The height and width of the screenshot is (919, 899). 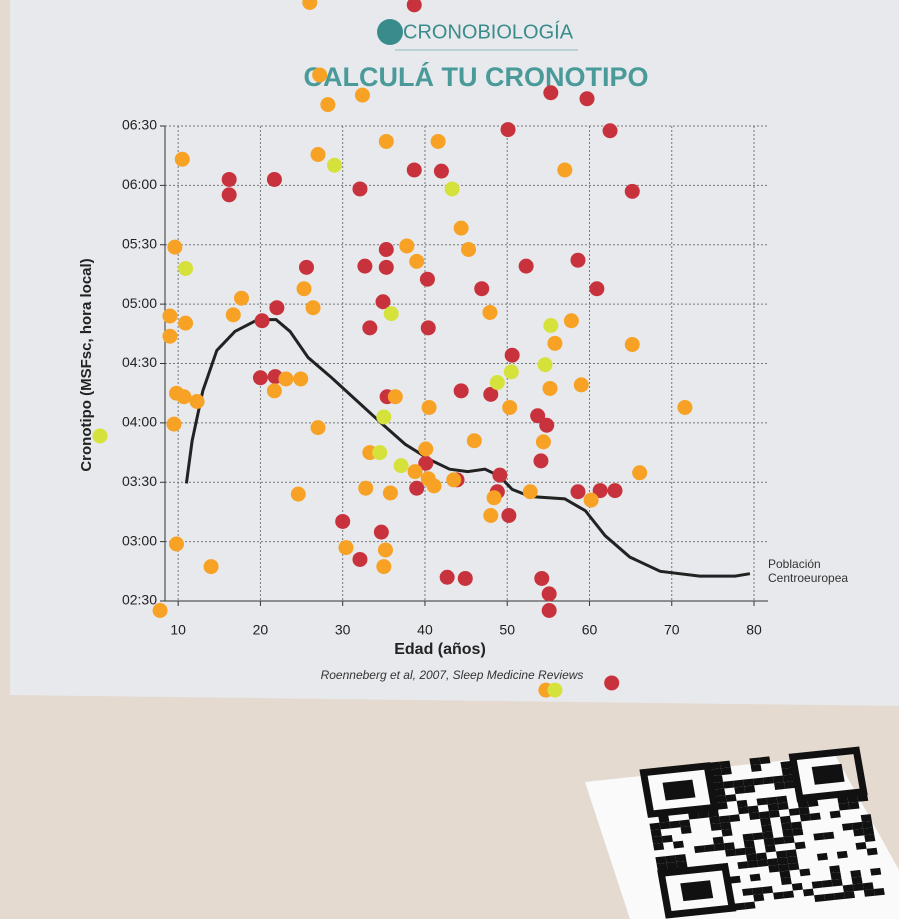 What do you see at coordinates (139, 184) in the screenshot?
I see `y-tick-label: 06:00` at bounding box center [139, 184].